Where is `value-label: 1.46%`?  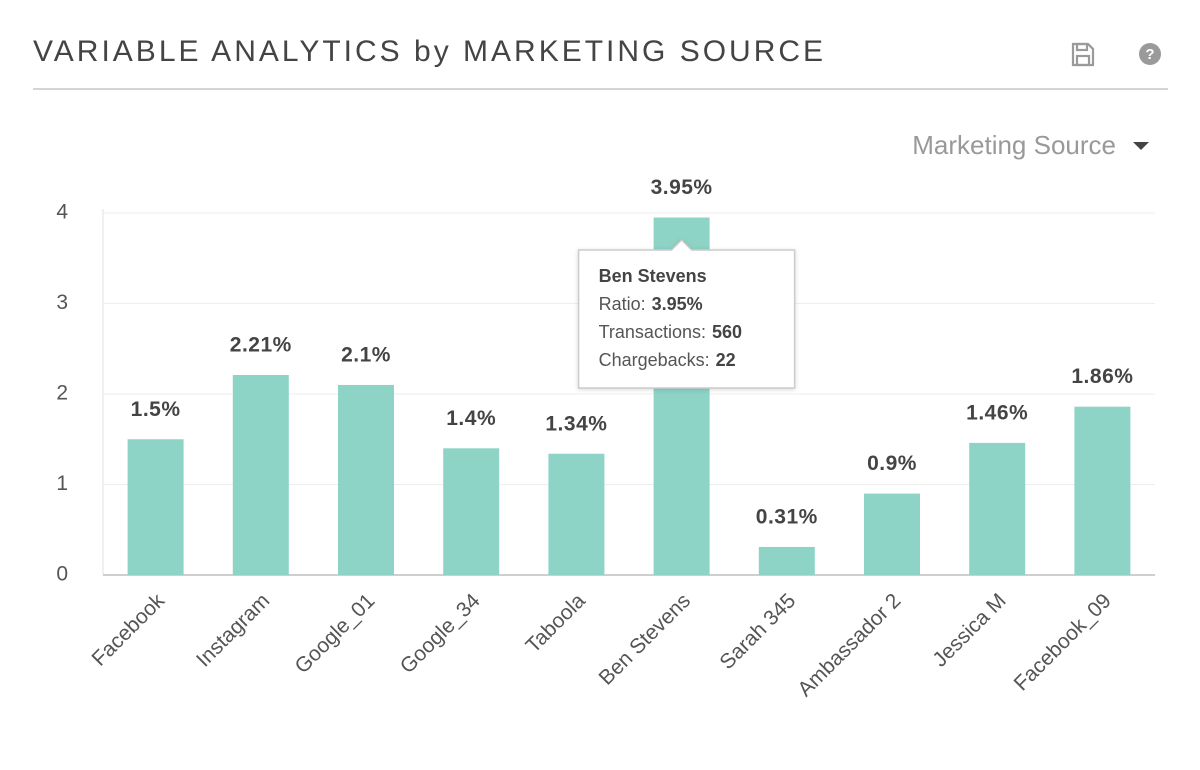
value-label: 1.46% is located at coordinates (997, 412).